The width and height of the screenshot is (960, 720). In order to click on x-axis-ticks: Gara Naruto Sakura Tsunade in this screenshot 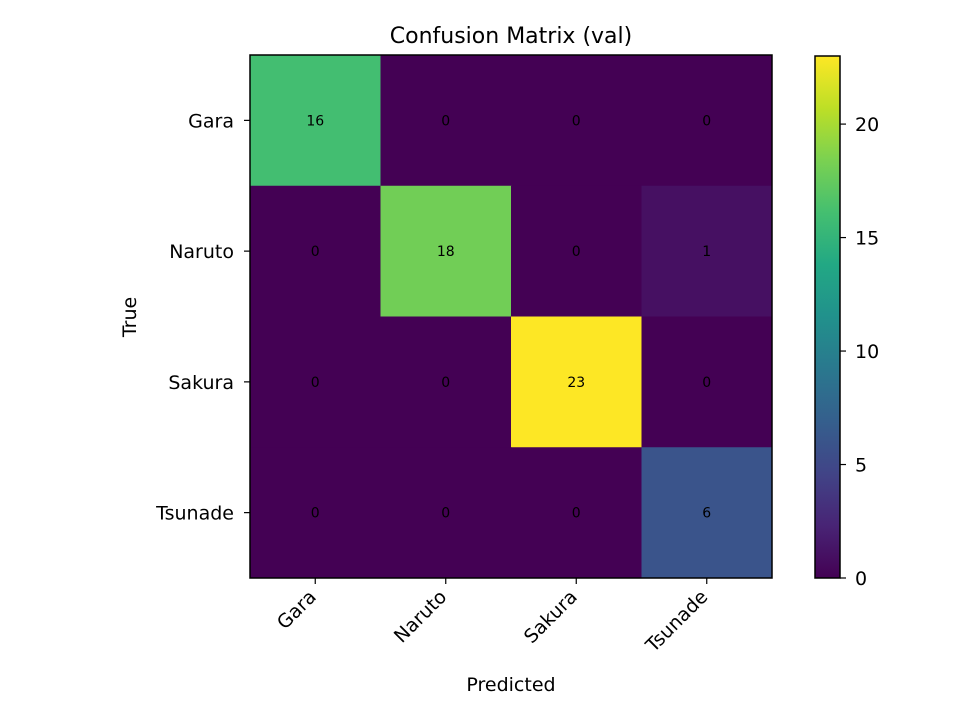, I will do `click(492, 617)`.